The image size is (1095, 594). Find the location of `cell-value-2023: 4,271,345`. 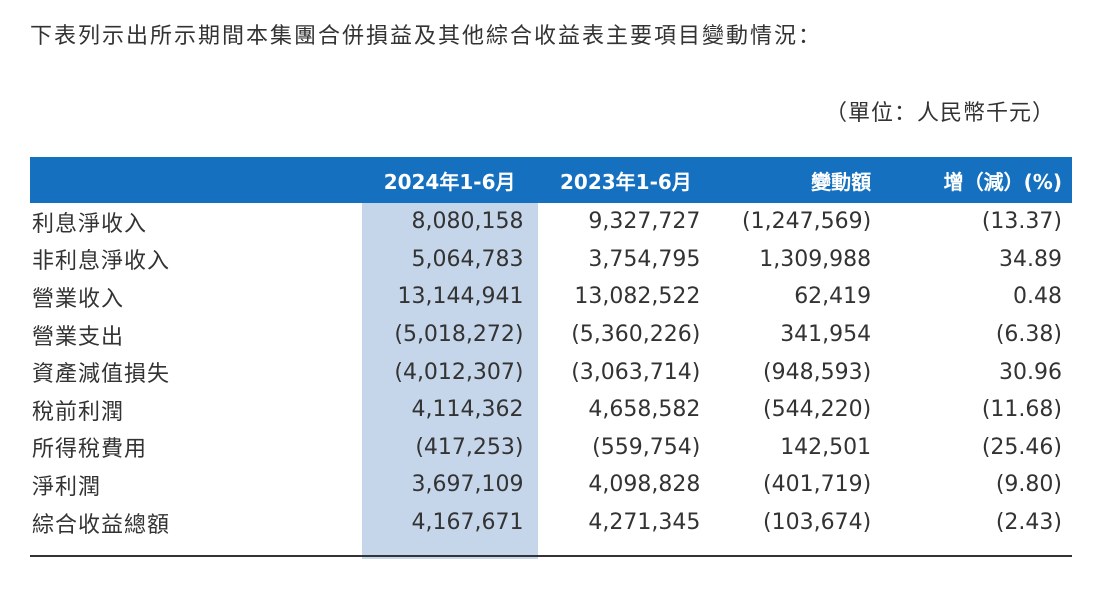

cell-value-2023: 4,271,345 is located at coordinates (644, 523).